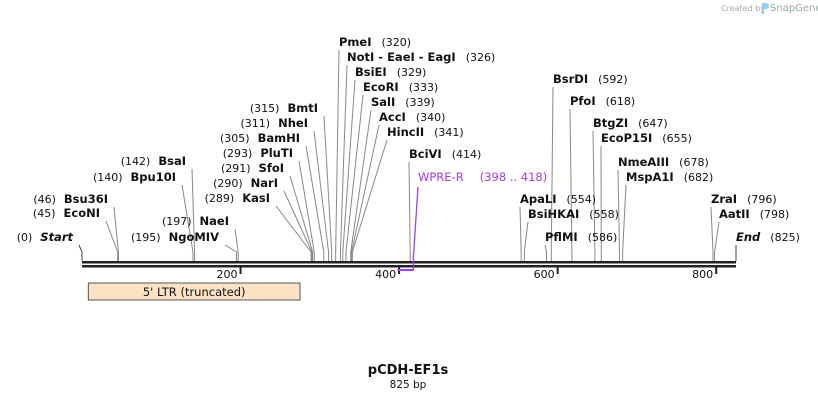  What do you see at coordinates (276, 153) in the screenshot?
I see `site-name: PluTI` at bounding box center [276, 153].